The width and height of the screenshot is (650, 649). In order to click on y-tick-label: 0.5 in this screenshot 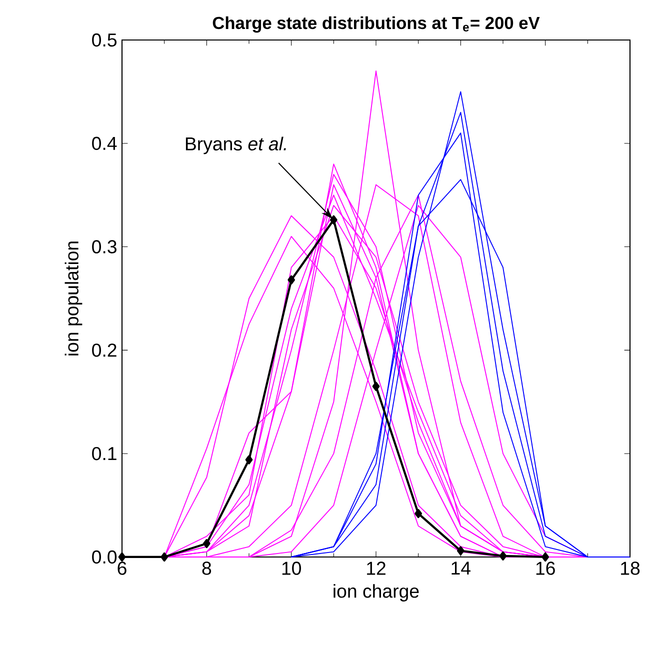, I will do `click(104, 40)`.